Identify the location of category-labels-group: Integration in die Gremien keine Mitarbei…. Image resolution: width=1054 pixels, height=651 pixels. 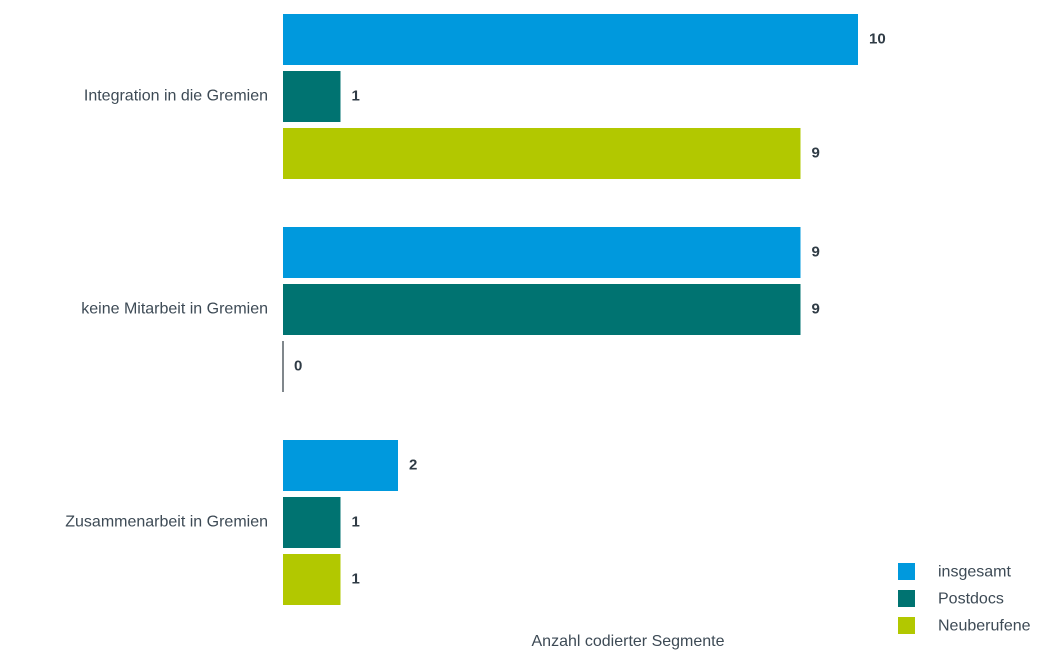
(166, 309).